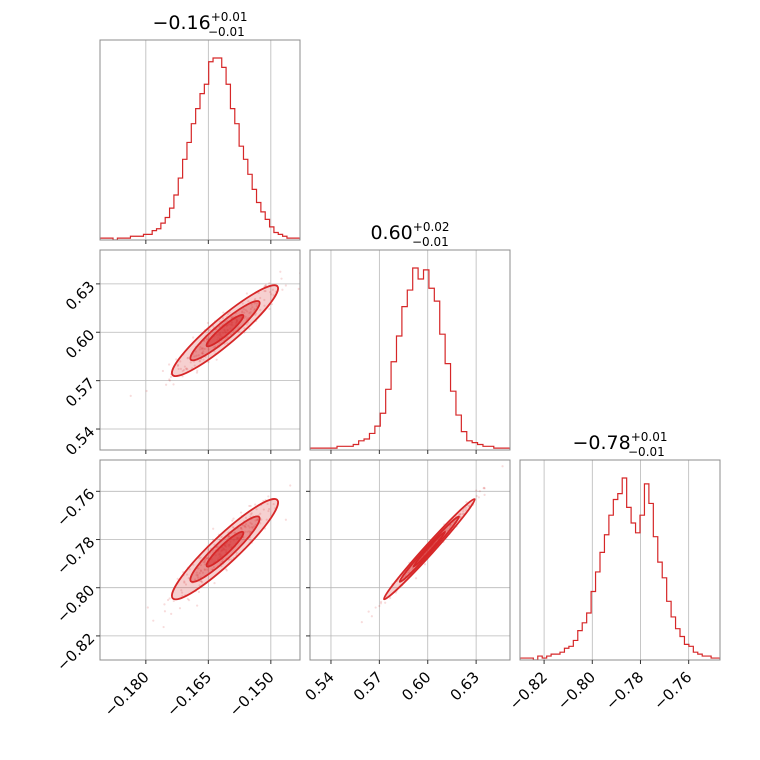 The image size is (760, 760). What do you see at coordinates (410, 560) in the screenshot?
I see `panel-2-1-frame` at bounding box center [410, 560].